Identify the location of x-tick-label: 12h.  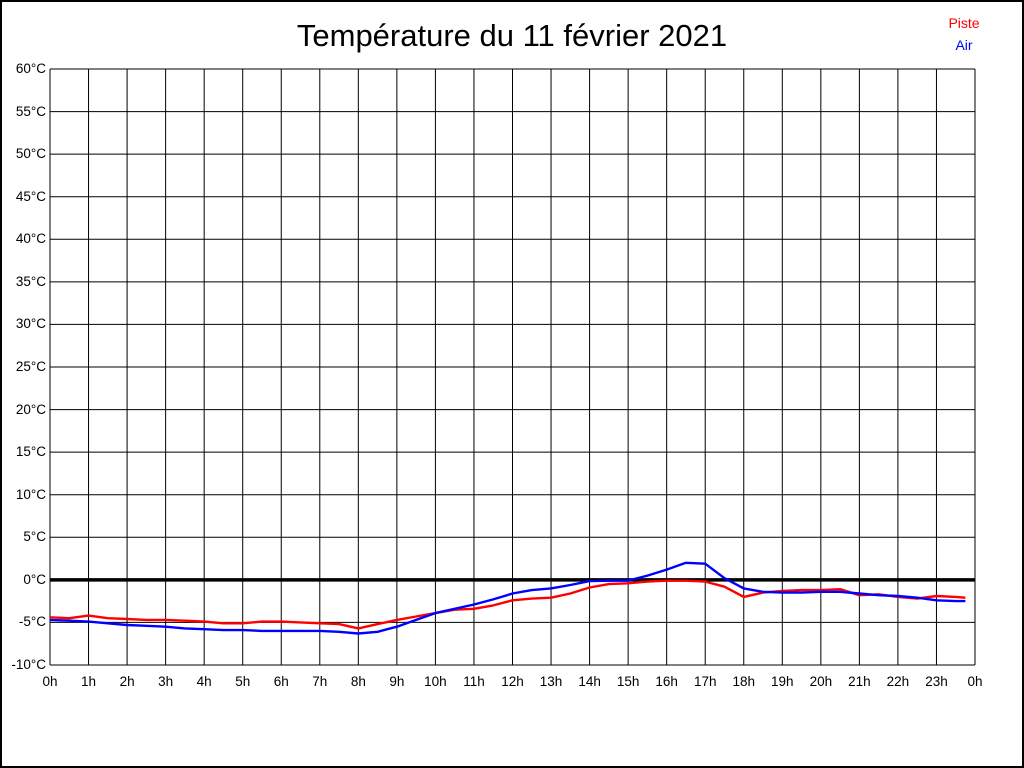
(512, 681).